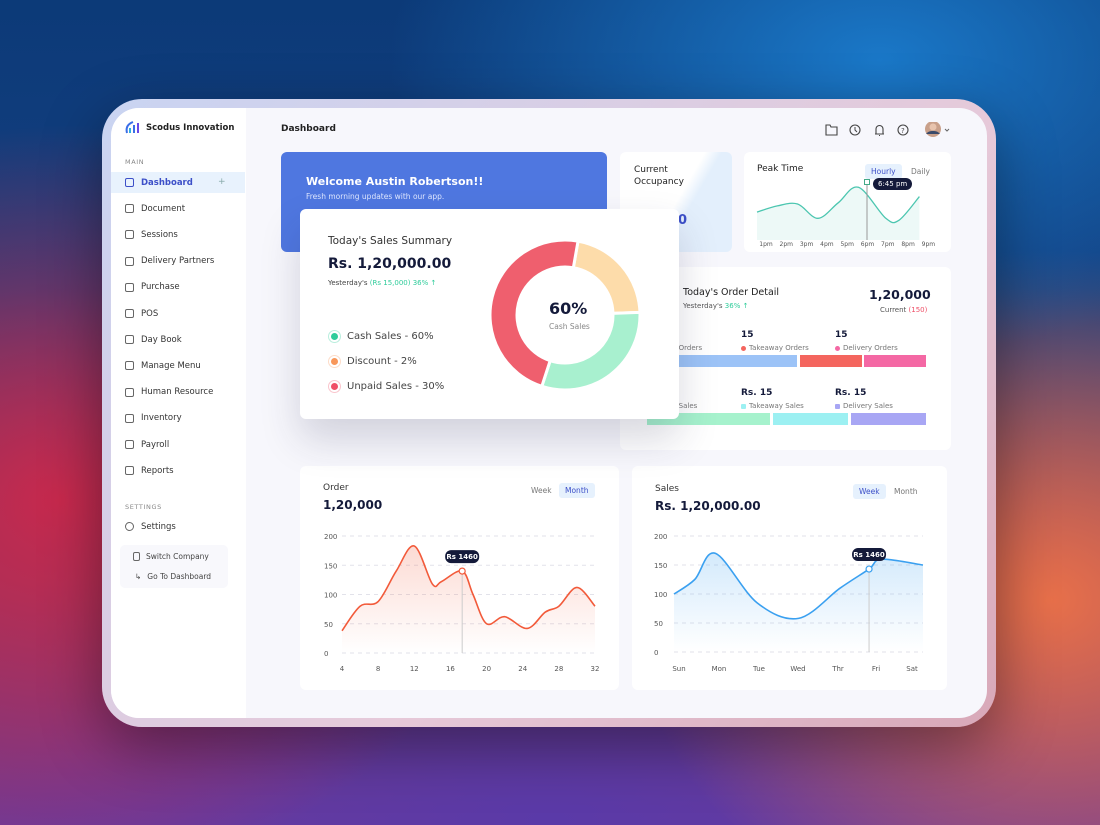 This screenshot has width=1100, height=825. I want to click on order-detail-total: 1,20,000, so click(900, 294).